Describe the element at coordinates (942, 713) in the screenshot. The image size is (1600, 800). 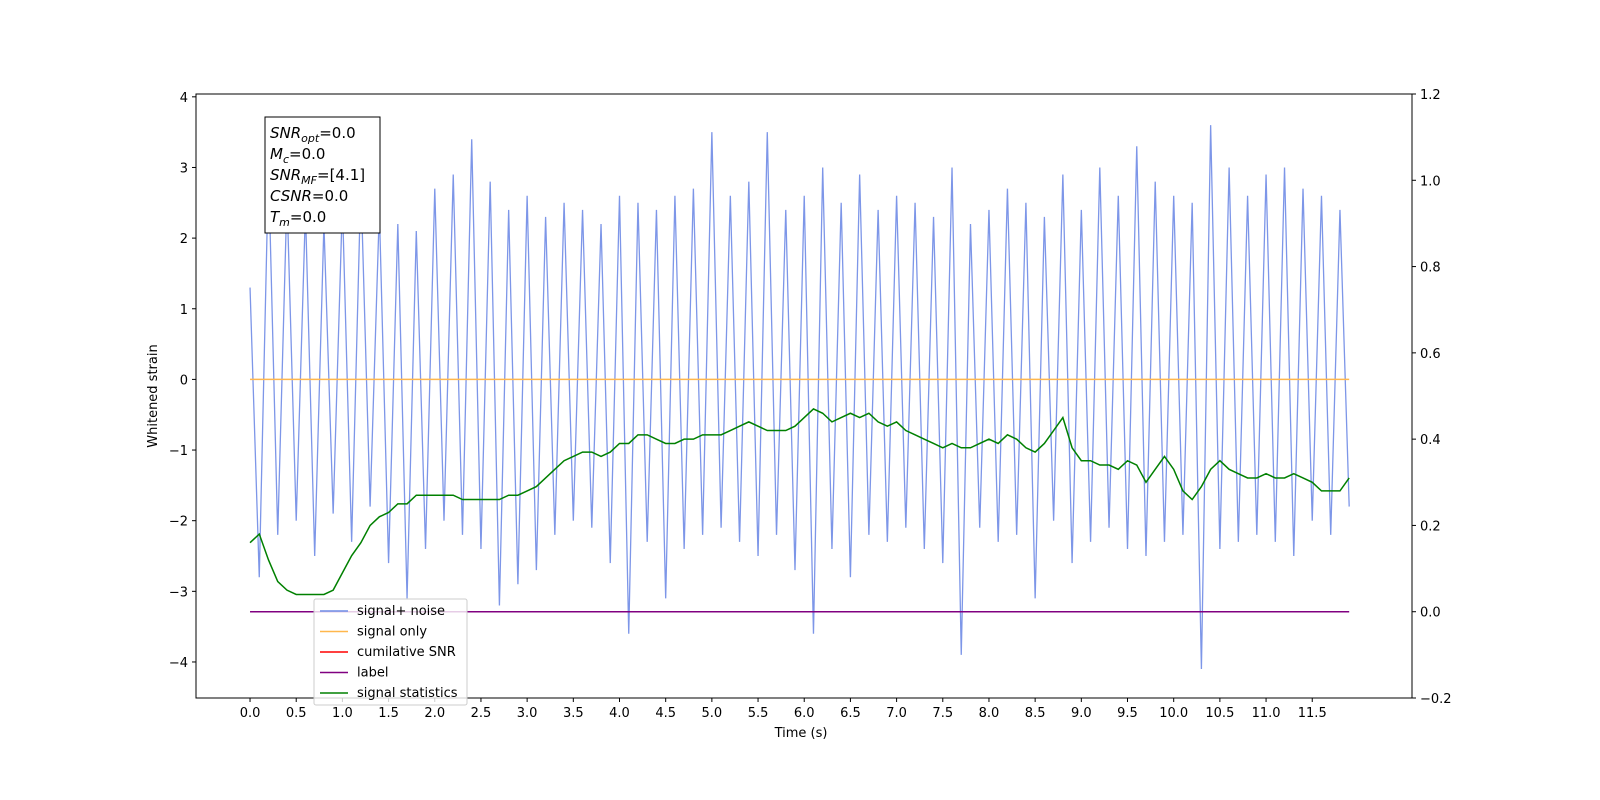
I see `x-tick-label: 7.5` at that location.